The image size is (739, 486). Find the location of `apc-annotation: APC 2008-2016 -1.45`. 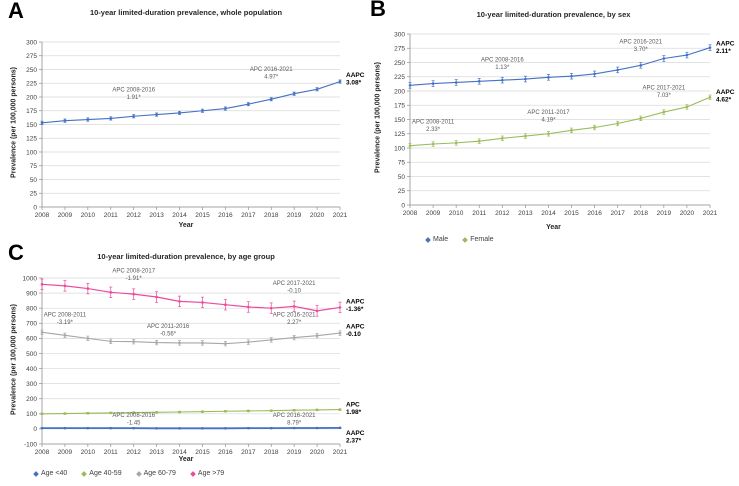

apc-annotation: APC 2008-2016 -1.45 is located at coordinates (133, 420).